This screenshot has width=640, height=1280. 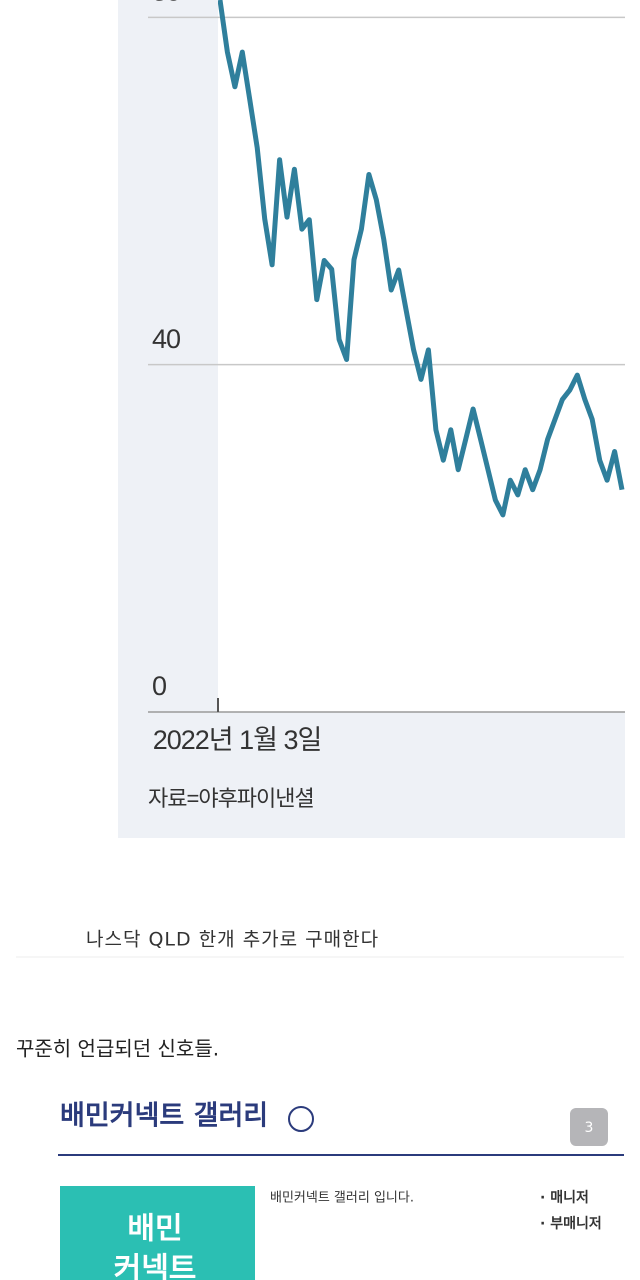 What do you see at coordinates (301, 1119) in the screenshot?
I see `gallery-icon` at bounding box center [301, 1119].